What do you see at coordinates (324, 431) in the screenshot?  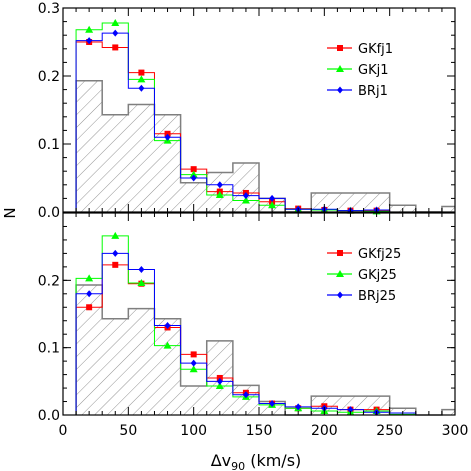 I see `x-tick-label: 200` at bounding box center [324, 431].